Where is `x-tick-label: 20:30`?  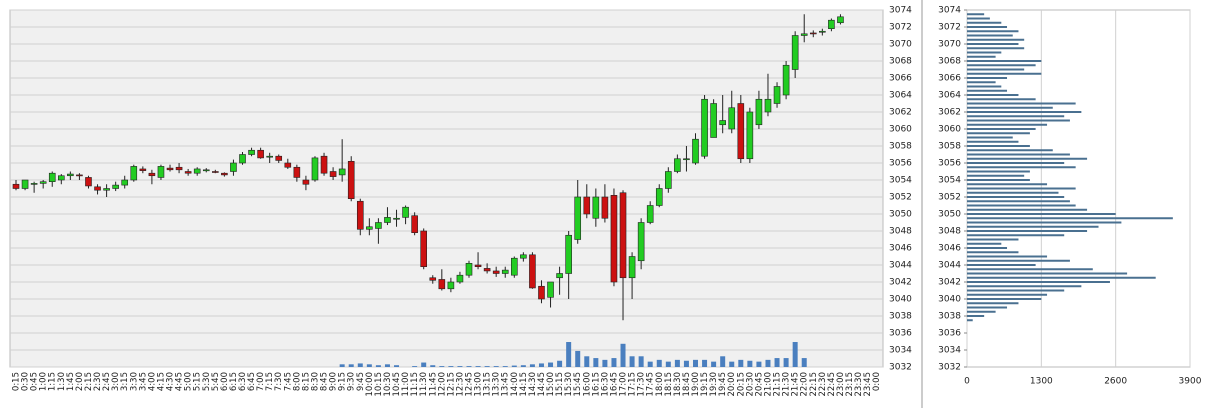 x-tick-label: 20:30 is located at coordinates (750, 384).